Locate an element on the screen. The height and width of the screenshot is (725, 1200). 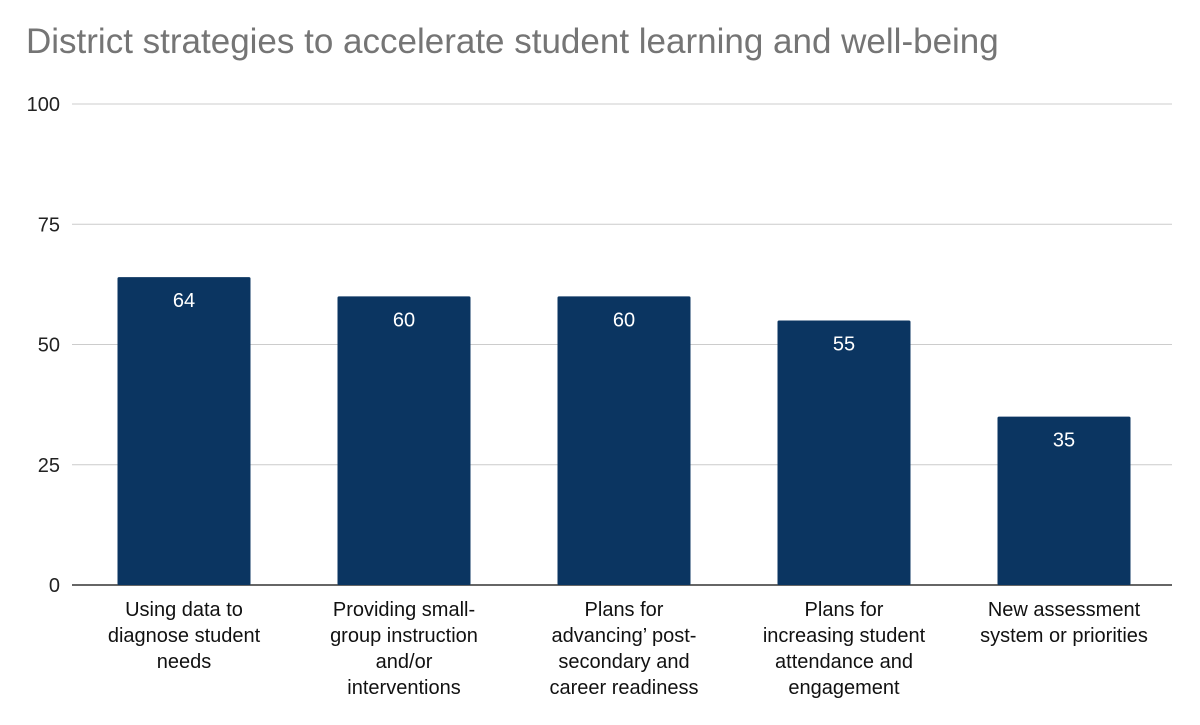
x-category-label-line: engagement is located at coordinates (844, 688).